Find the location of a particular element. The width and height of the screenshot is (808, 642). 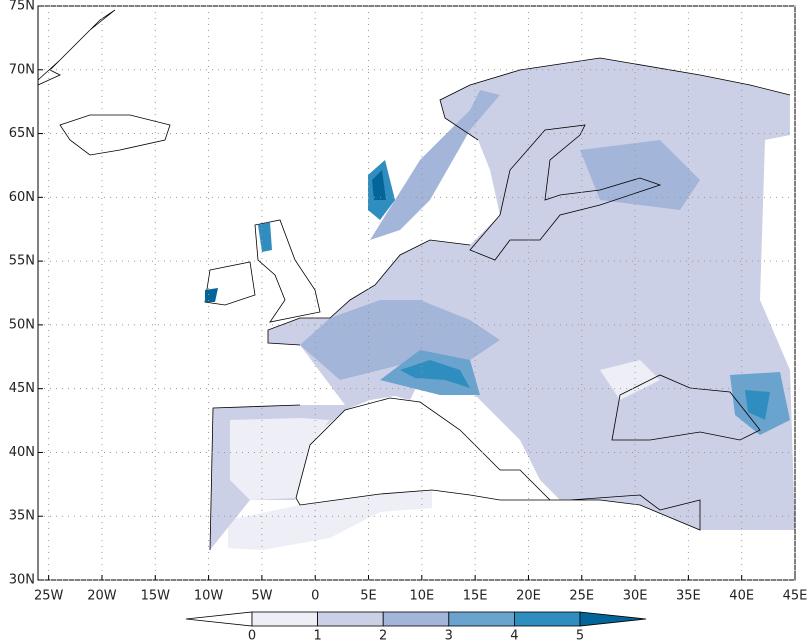

coastline is located at coordinates (76, 47).